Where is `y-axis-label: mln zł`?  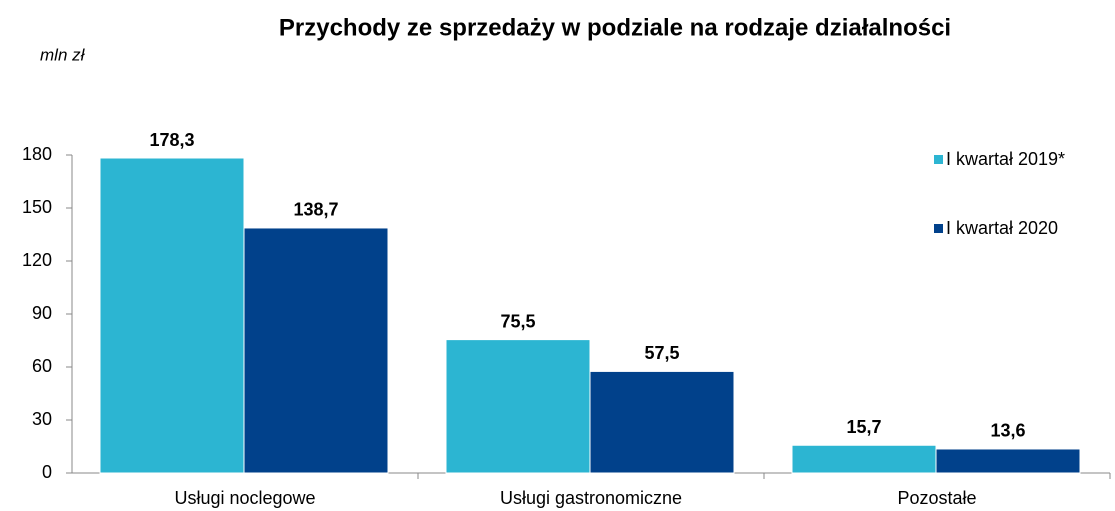 y-axis-label: mln zł is located at coordinates (63, 54).